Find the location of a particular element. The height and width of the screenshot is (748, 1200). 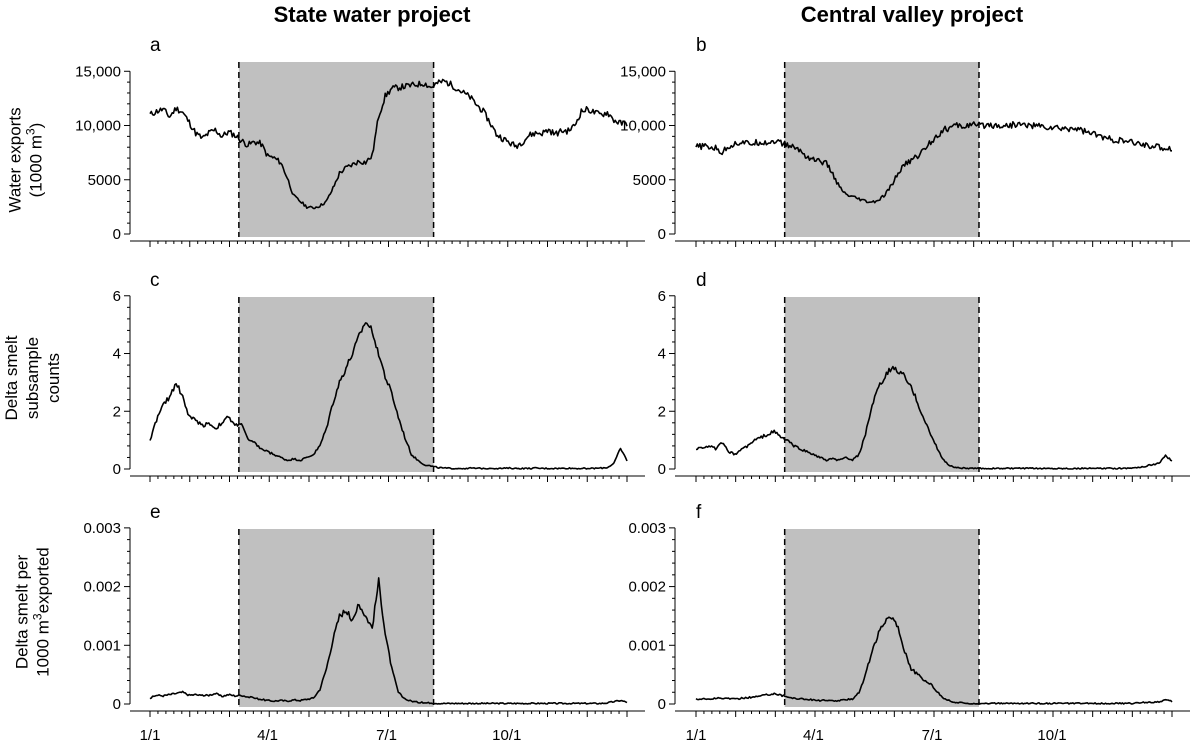

series-line-e is located at coordinates (388, 641).